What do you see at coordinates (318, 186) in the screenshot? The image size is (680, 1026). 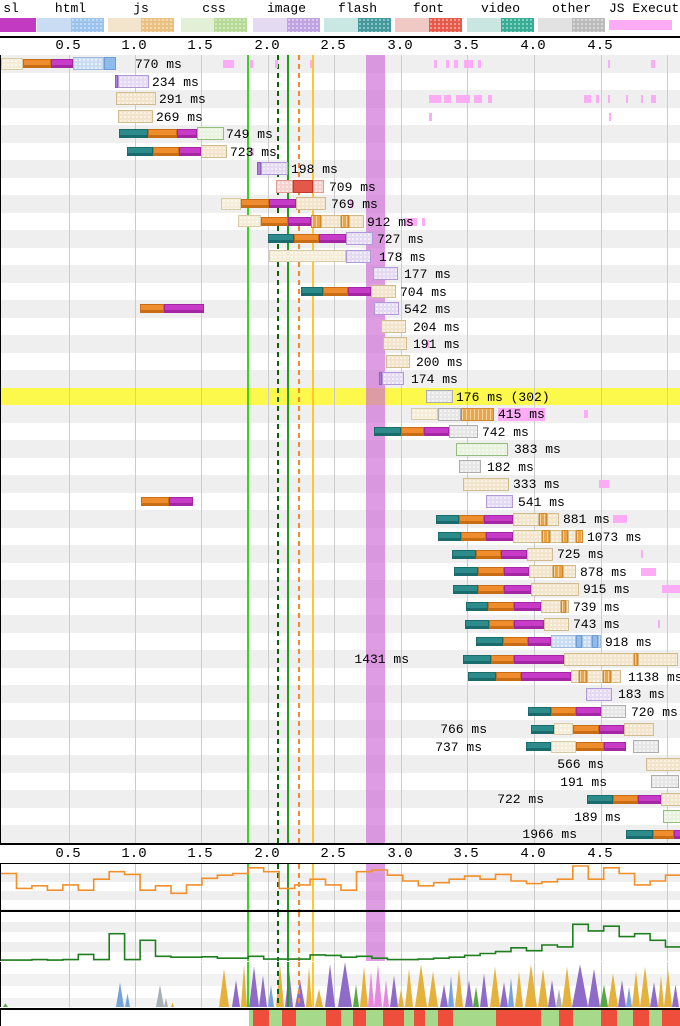 I see `request-segment-fontL` at bounding box center [318, 186].